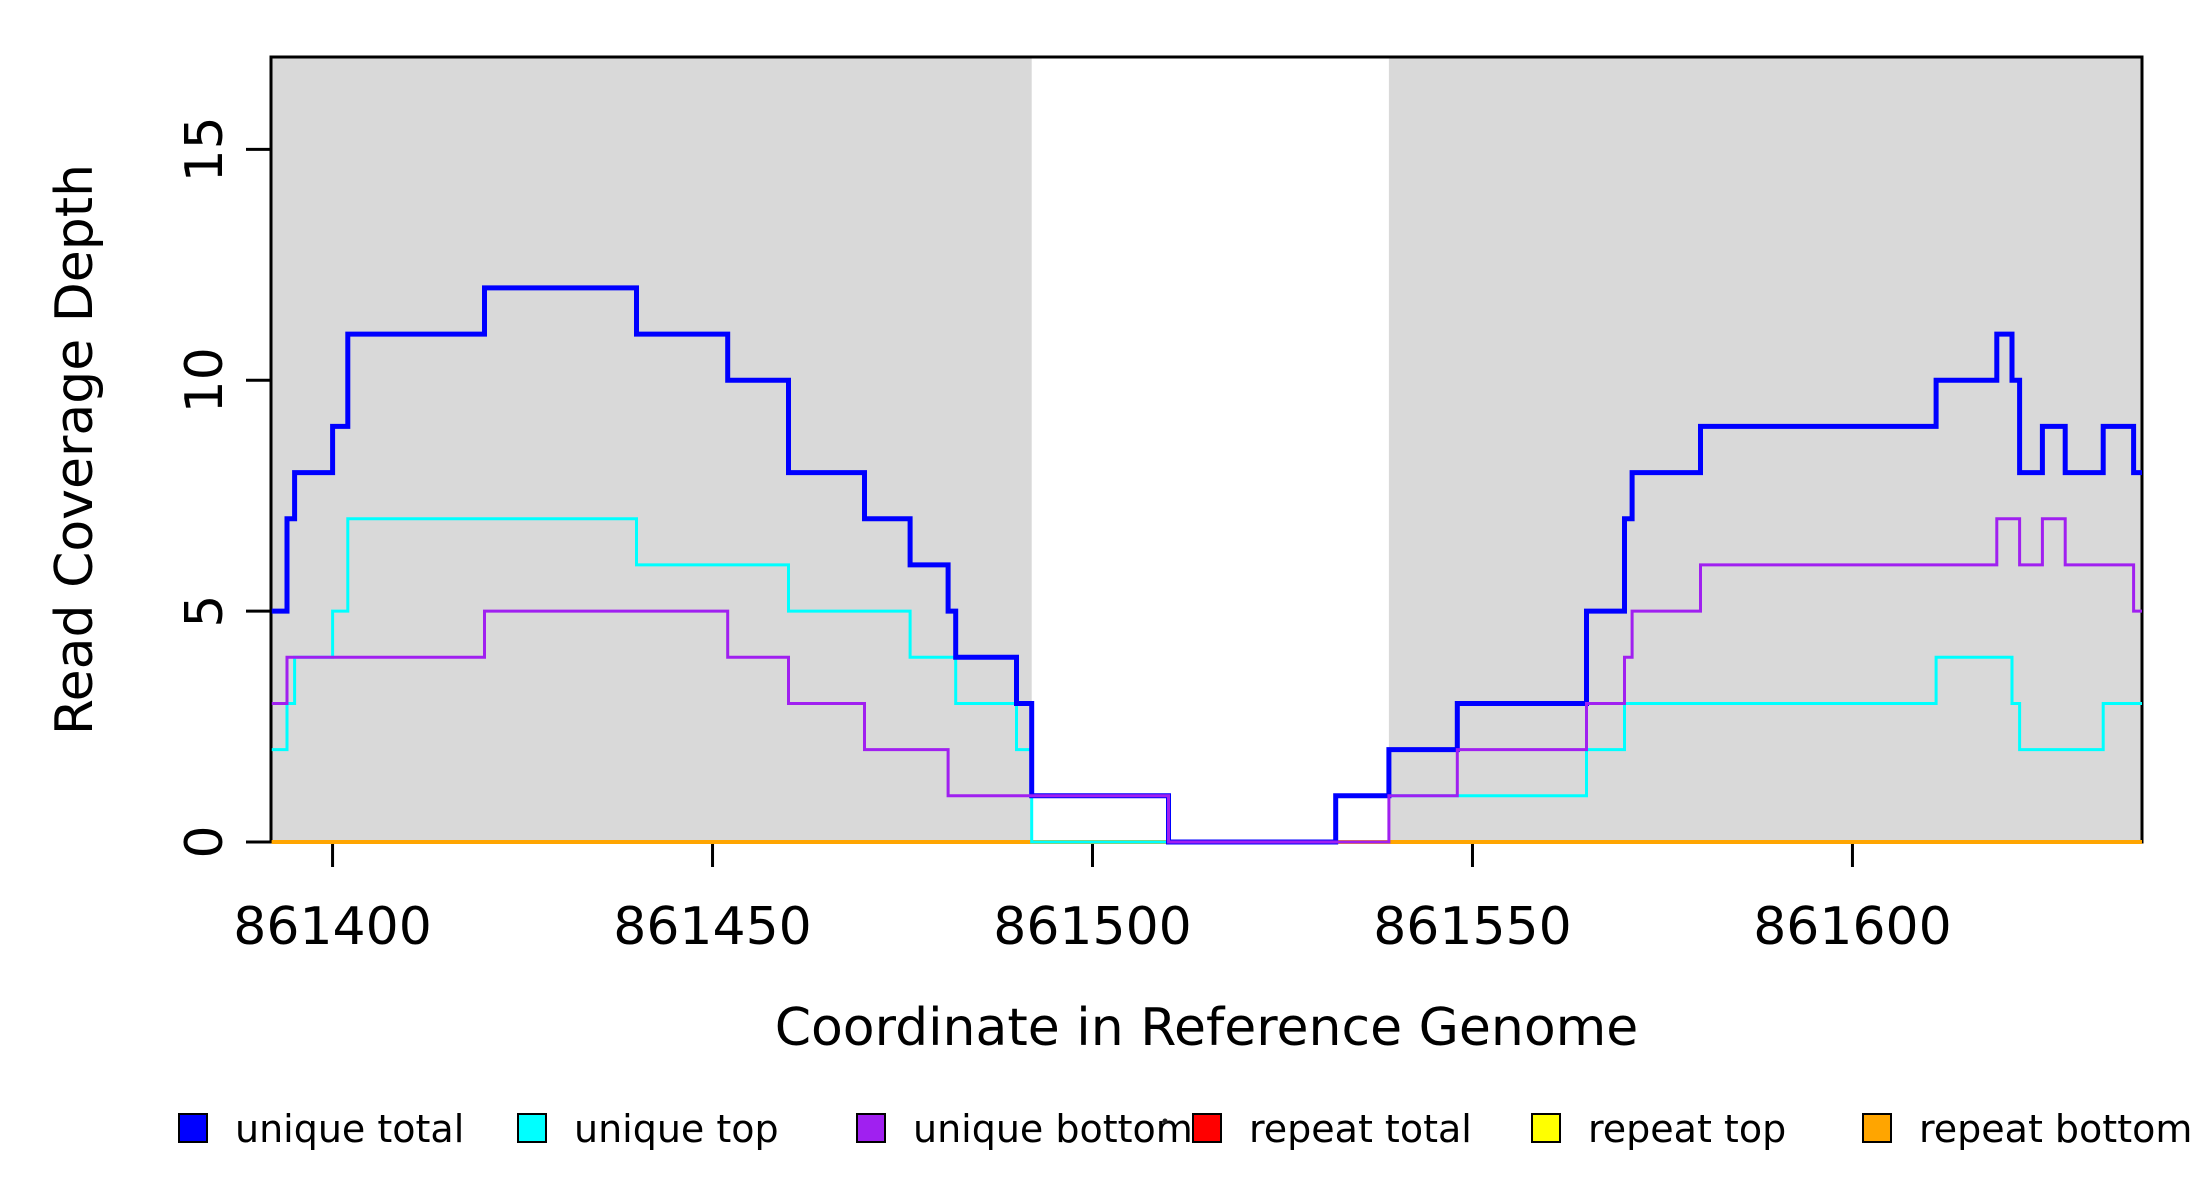 Image resolution: width=2200 pixels, height=1200 pixels. Describe the element at coordinates (205, 380) in the screenshot. I see `y-axis-tick-label: 10` at that location.